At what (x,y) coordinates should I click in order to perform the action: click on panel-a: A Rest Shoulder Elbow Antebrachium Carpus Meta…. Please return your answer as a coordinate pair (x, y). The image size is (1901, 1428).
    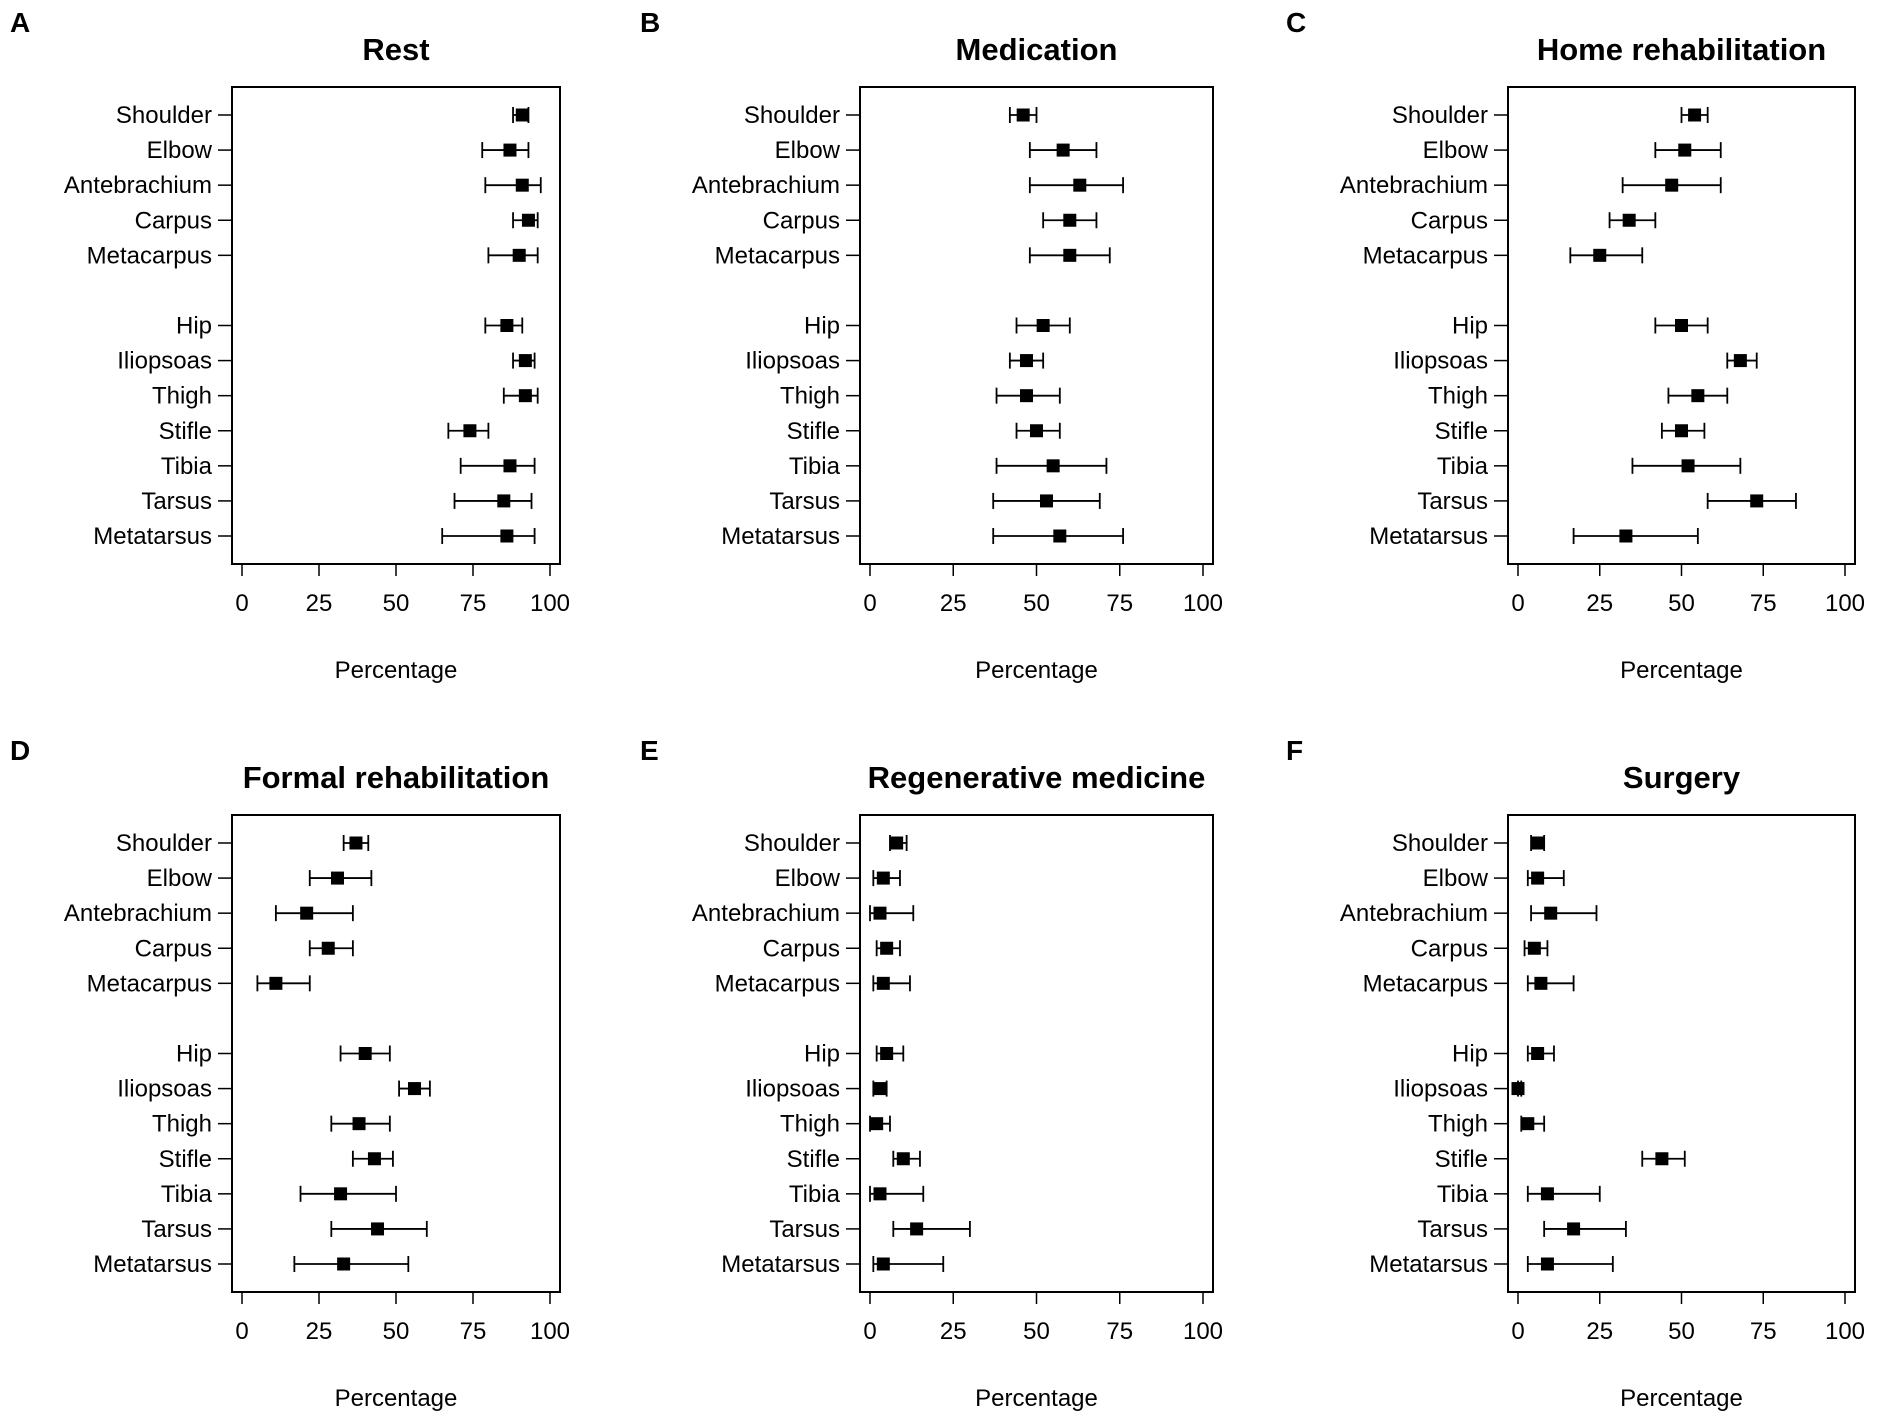
    Looking at the image, I should click on (290, 345).